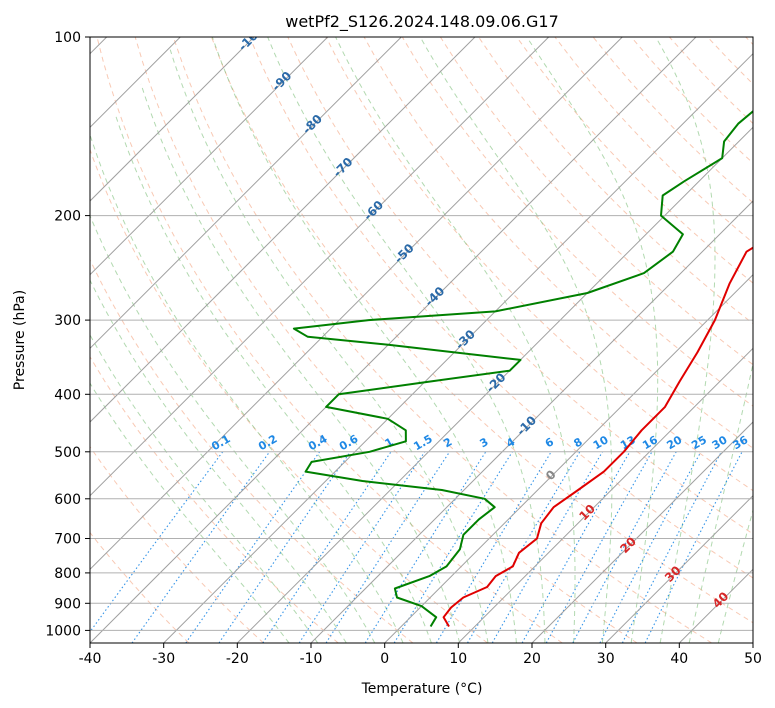  What do you see at coordinates (458, 659) in the screenshot?
I see `x-tick-label: 10` at bounding box center [458, 659].